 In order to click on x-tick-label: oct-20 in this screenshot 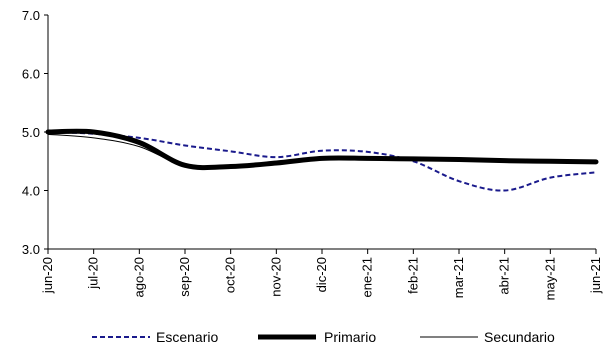, I will do `click(230, 275)`.